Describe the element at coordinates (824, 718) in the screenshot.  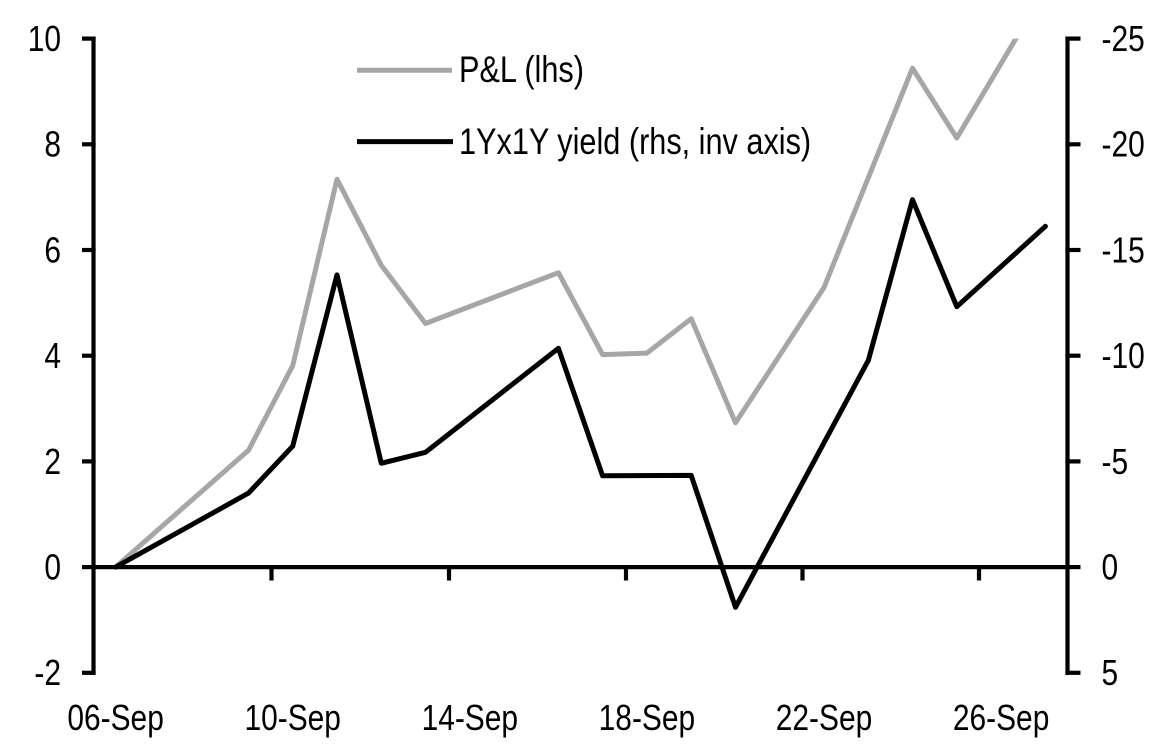
I see `svg-text: 22-Sep` at that location.